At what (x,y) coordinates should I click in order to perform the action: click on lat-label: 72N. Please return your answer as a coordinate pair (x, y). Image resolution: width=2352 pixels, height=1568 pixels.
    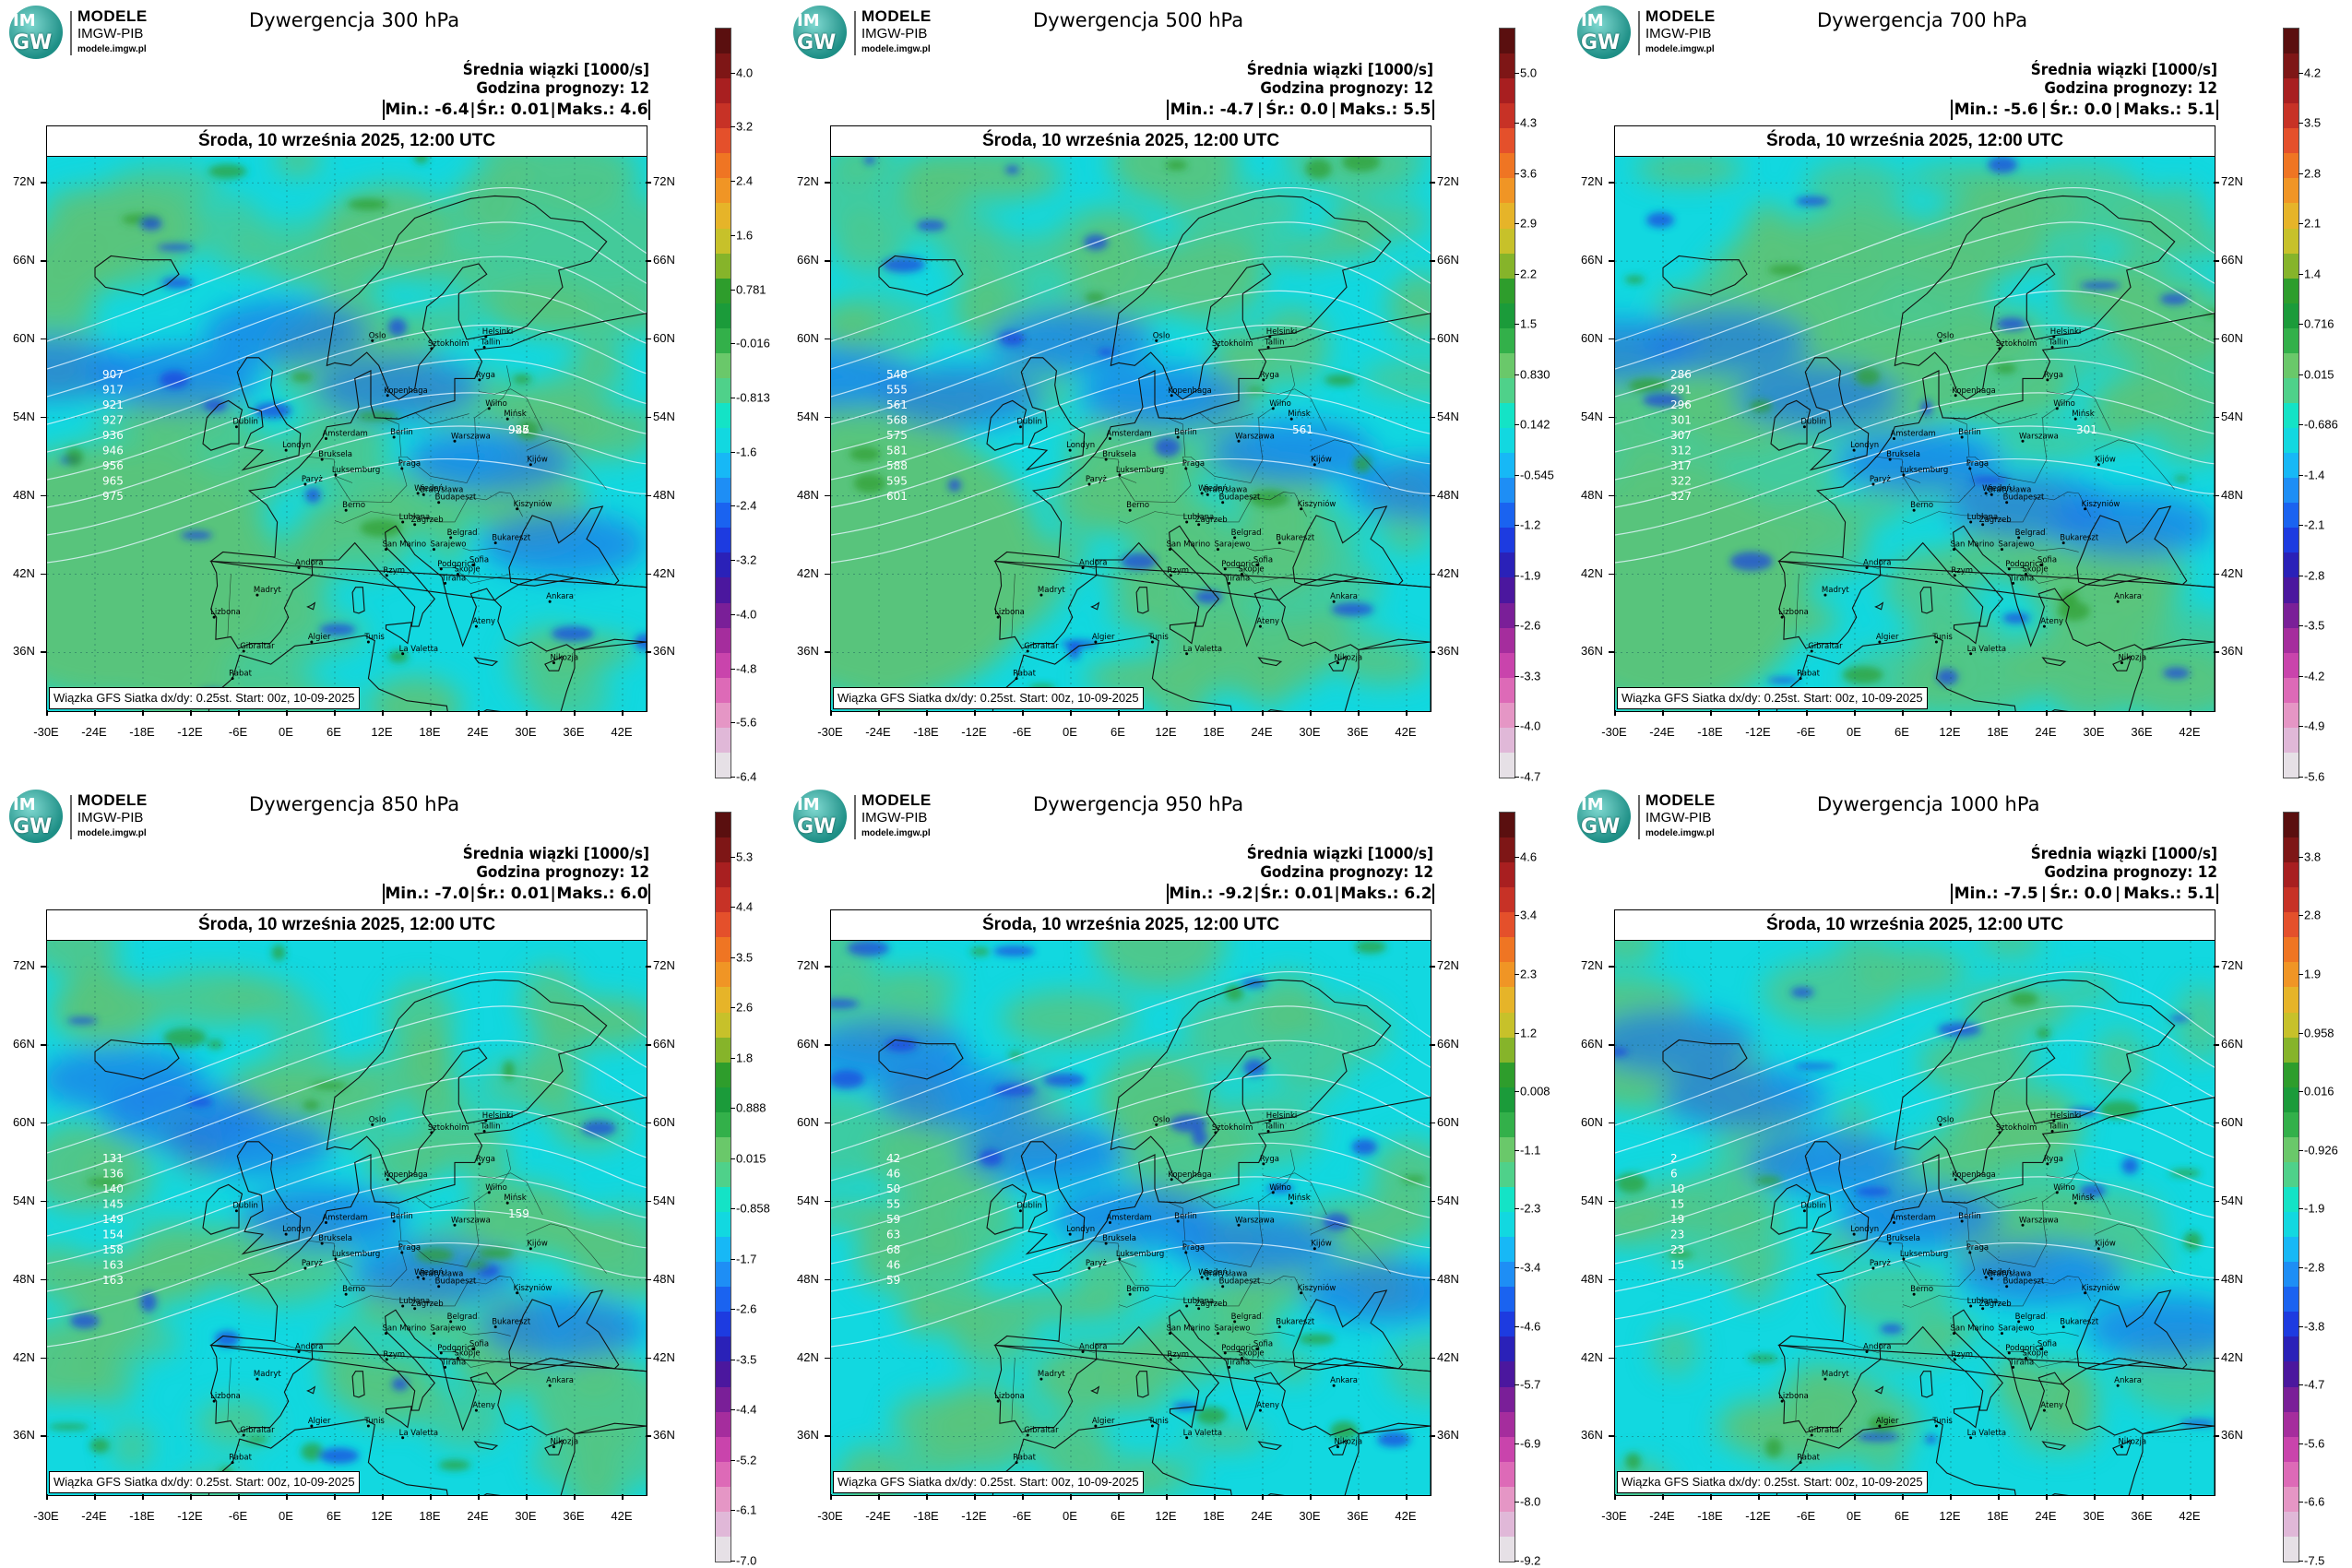
    Looking at the image, I should click on (24, 965).